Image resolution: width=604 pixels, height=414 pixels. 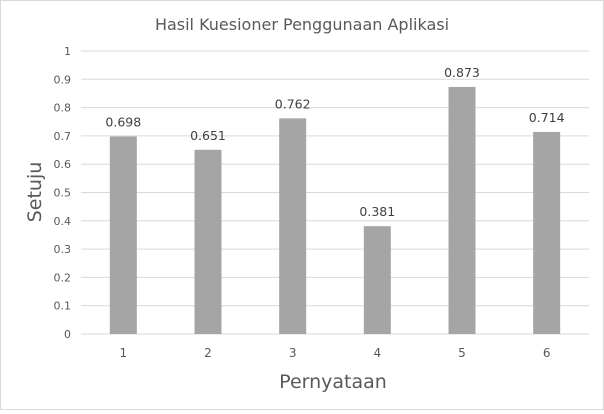 What do you see at coordinates (63, 108) in the screenshot?
I see `y-tick-label: 0.8` at bounding box center [63, 108].